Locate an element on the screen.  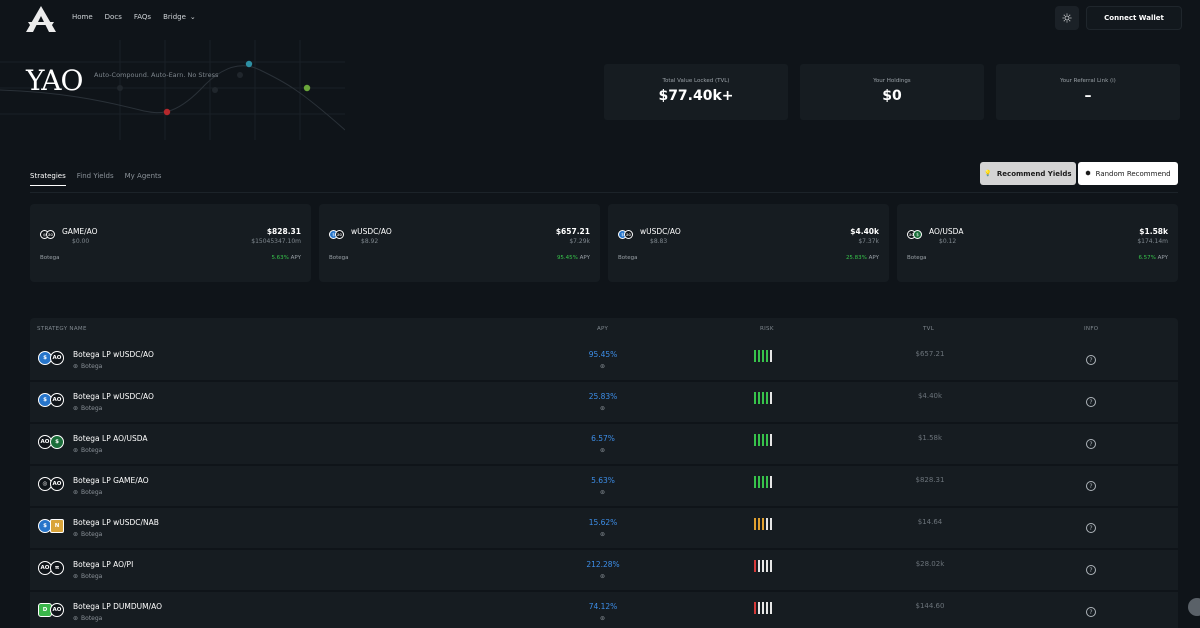
row-strategy-name: Botega LP AO/USDA is located at coordinates (110, 438).